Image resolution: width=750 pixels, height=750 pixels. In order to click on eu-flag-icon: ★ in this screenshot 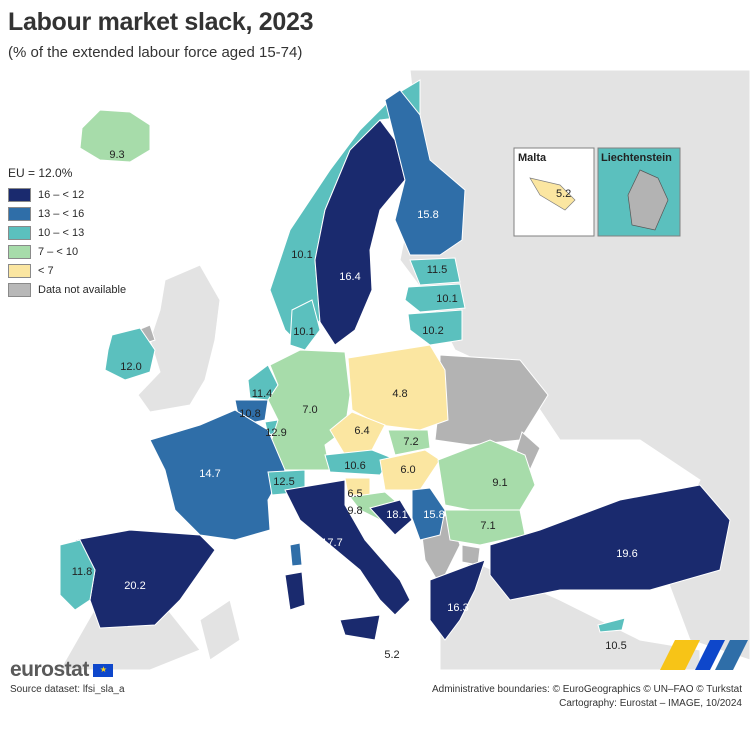, I will do `click(102, 670)`.